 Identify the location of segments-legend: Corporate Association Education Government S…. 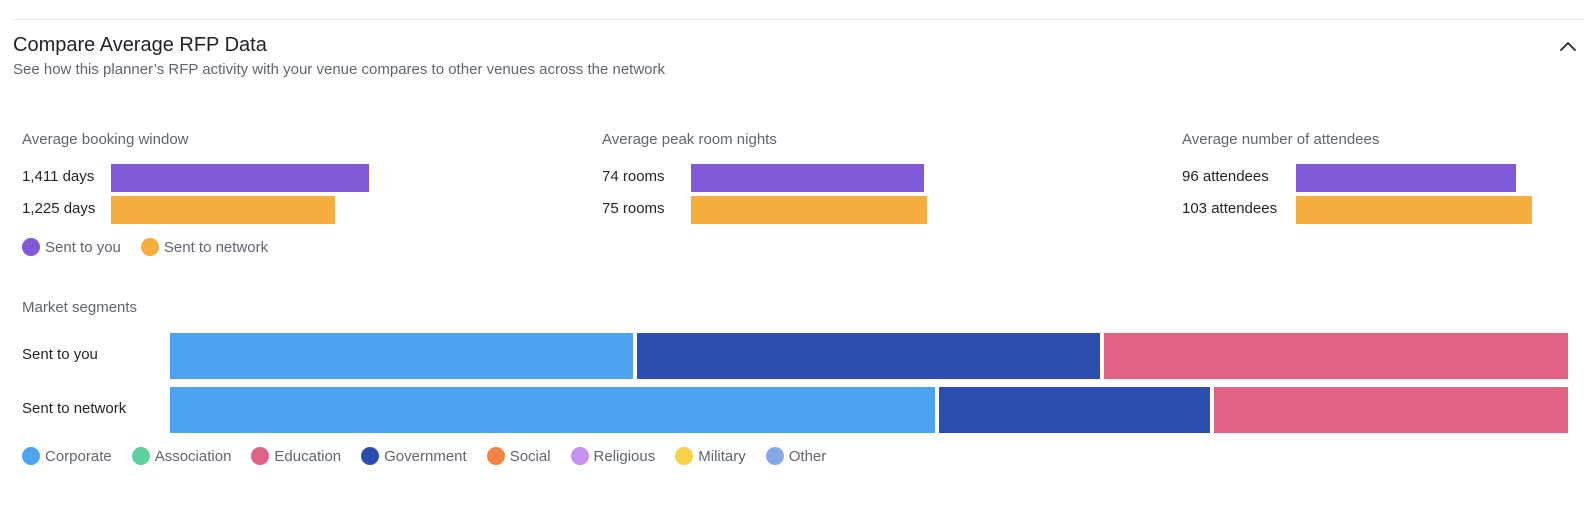
(434, 456).